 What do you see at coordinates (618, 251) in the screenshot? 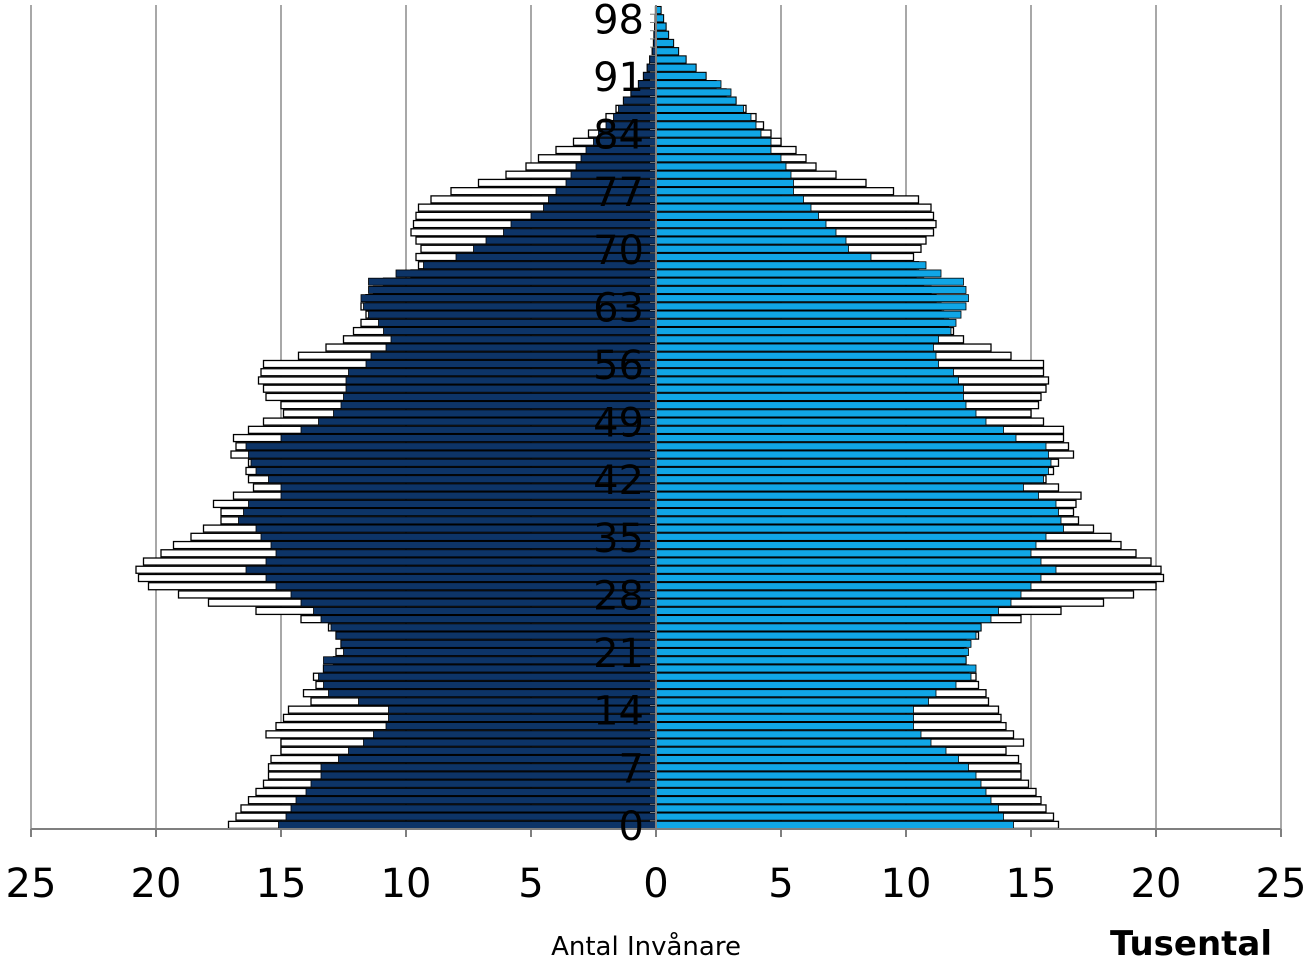
I see `age-label: 70` at bounding box center [618, 251].